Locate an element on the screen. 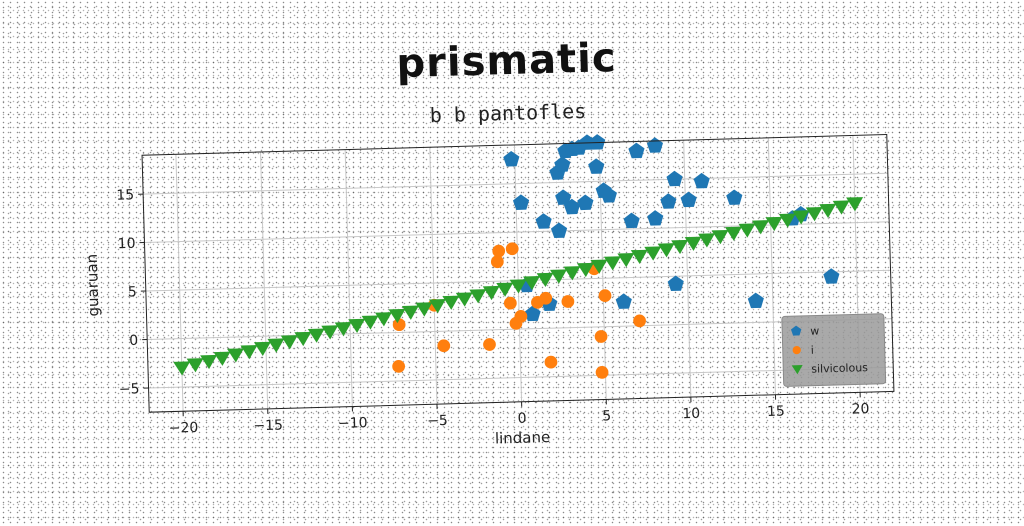  x-tick-label: 20 is located at coordinates (860, 409).